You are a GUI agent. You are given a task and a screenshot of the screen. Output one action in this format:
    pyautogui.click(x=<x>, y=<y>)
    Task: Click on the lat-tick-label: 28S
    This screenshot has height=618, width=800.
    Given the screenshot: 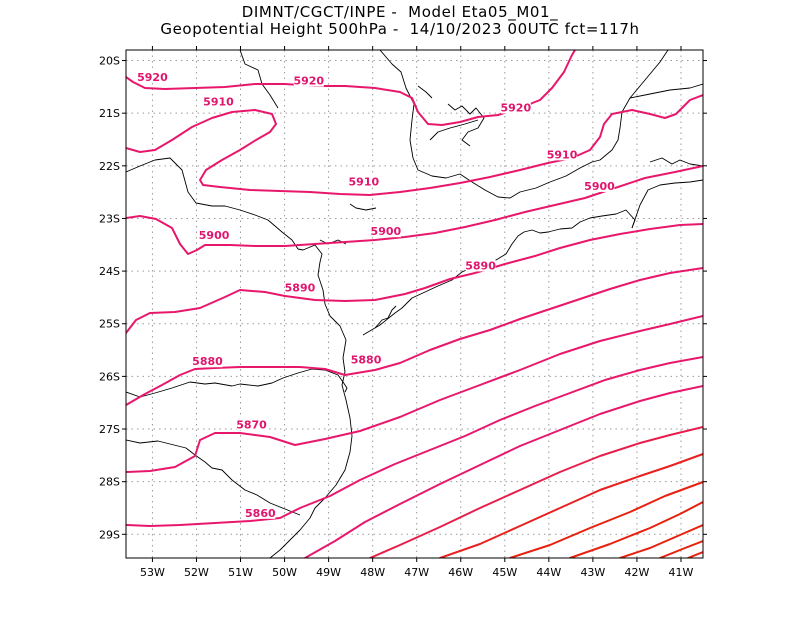 What is the action you would take?
    pyautogui.click(x=109, y=482)
    